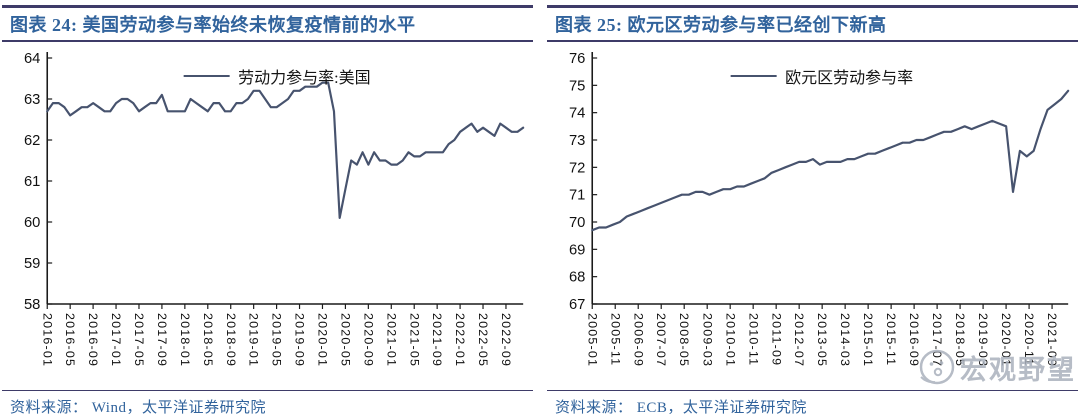  I want to click on legend-eurozone: 欧元区劳动参与率, so click(821, 76).